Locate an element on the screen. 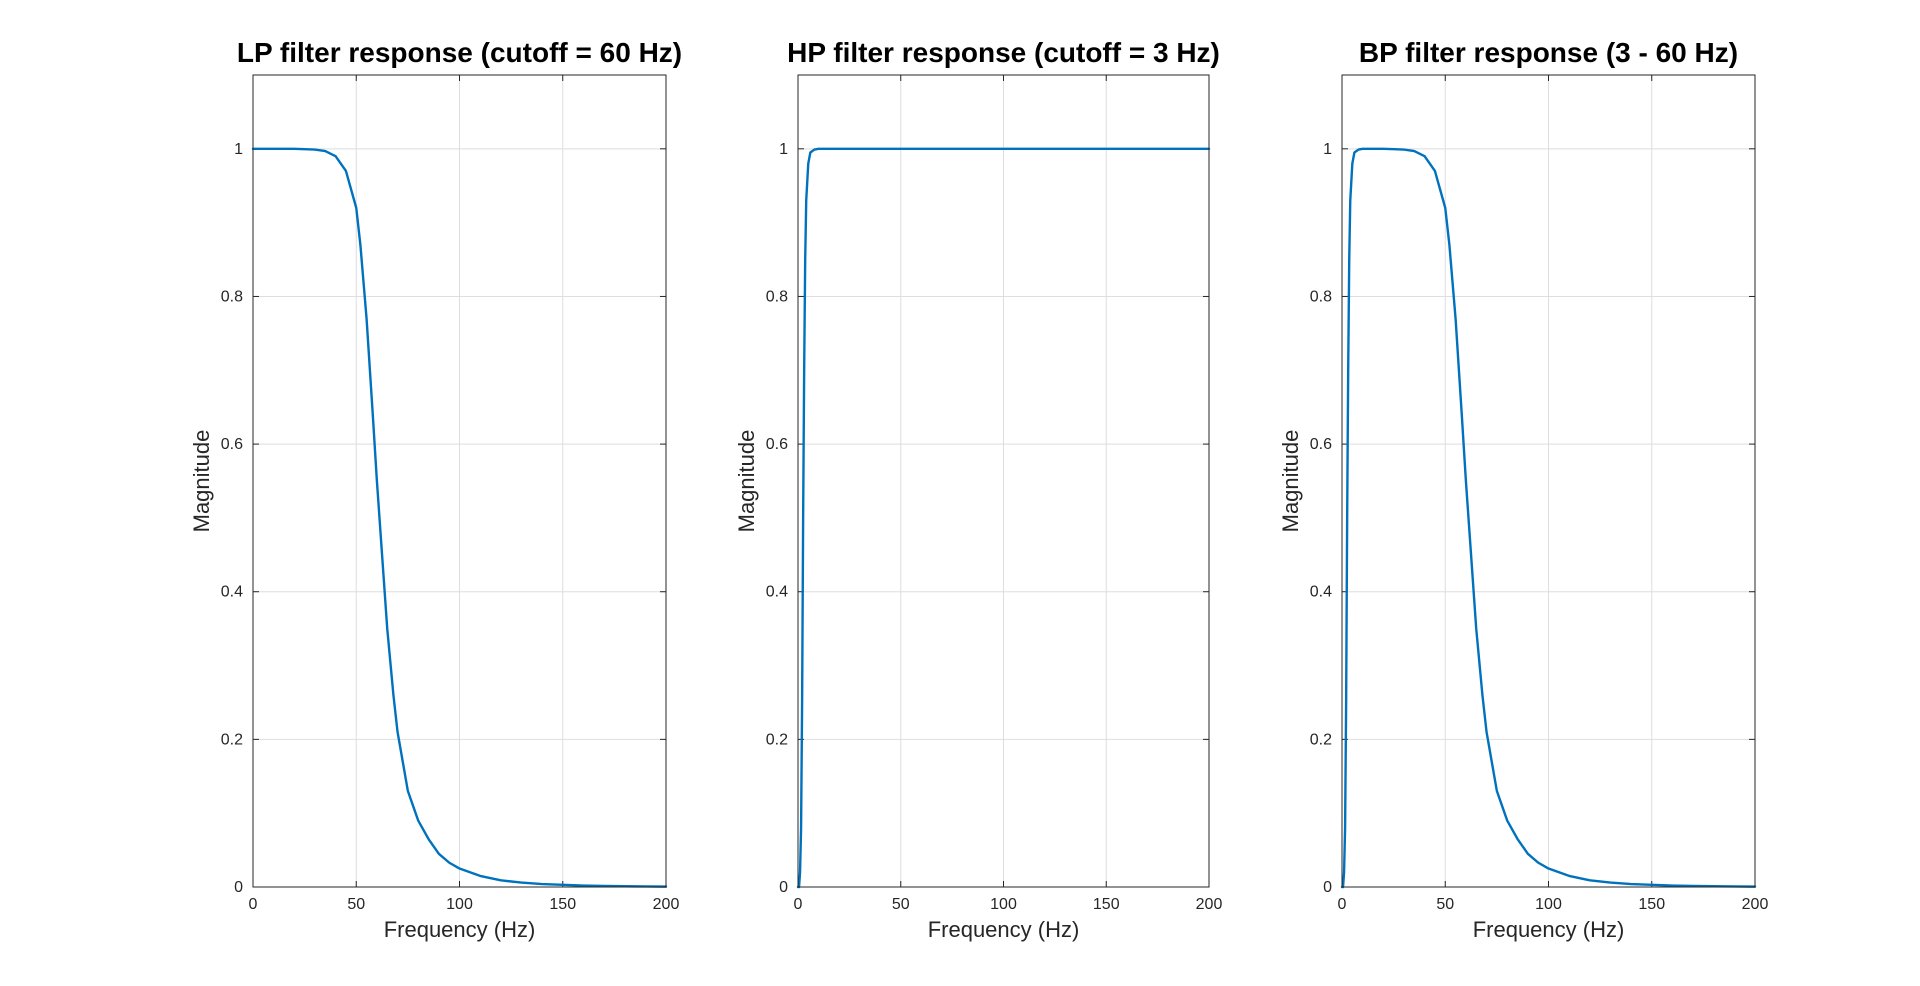 The image size is (1920, 986). chart-title: LP filter response (cutoff = 60 Hz) is located at coordinates (459, 52).